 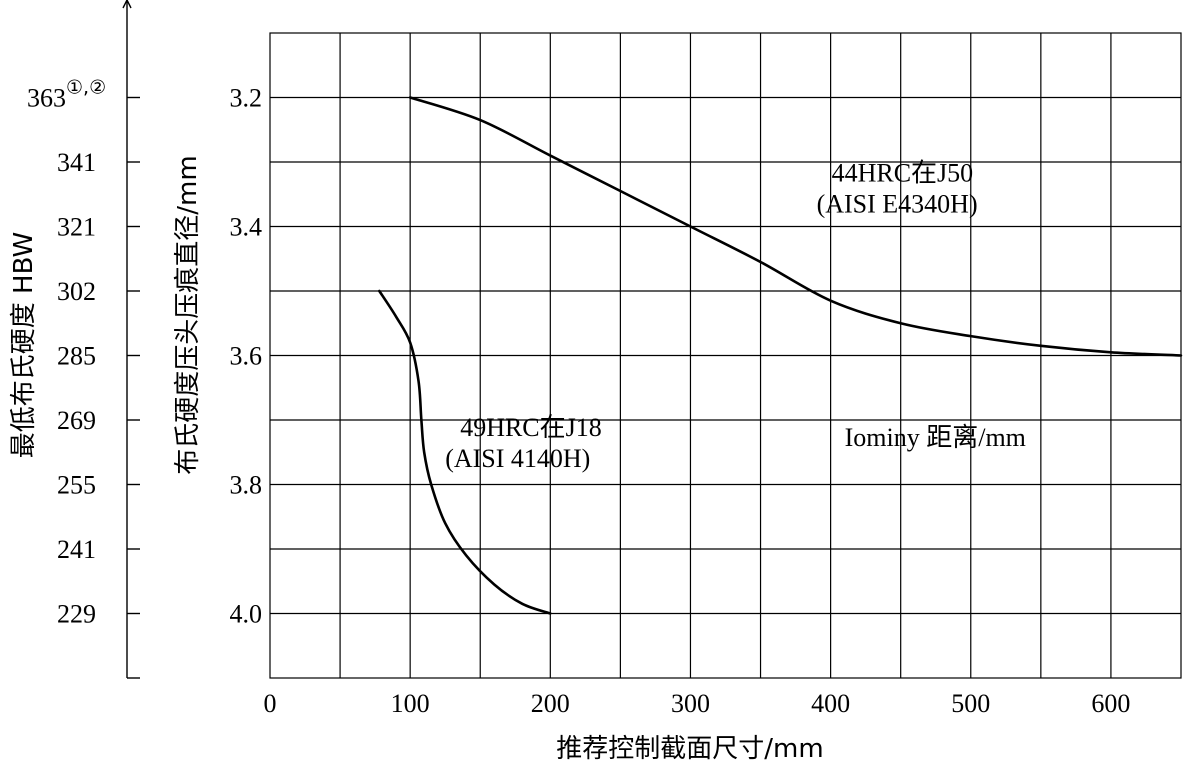 I want to click on hb-tick-label: 229, so click(x=76, y=614).